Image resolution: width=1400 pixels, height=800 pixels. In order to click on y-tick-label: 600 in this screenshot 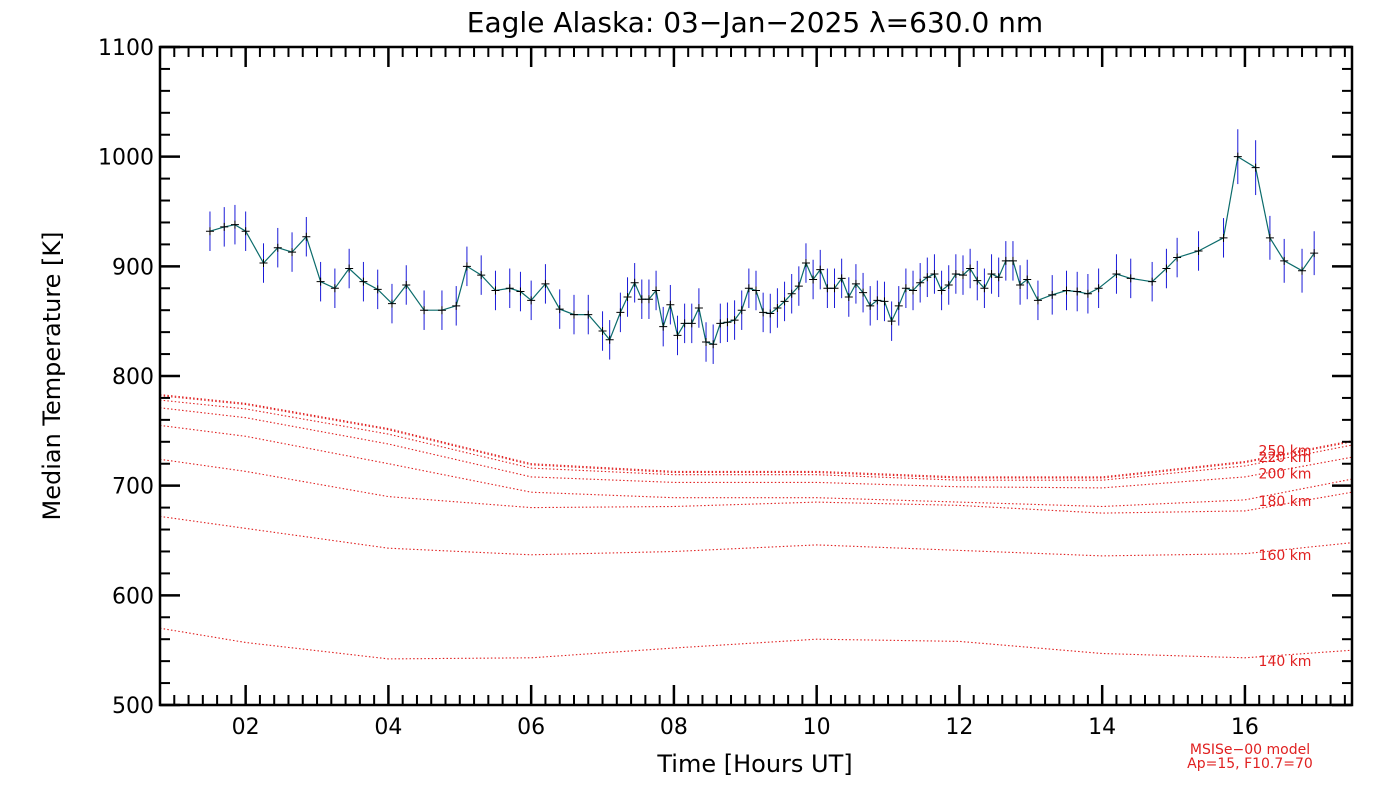, I will do `click(133, 596)`.